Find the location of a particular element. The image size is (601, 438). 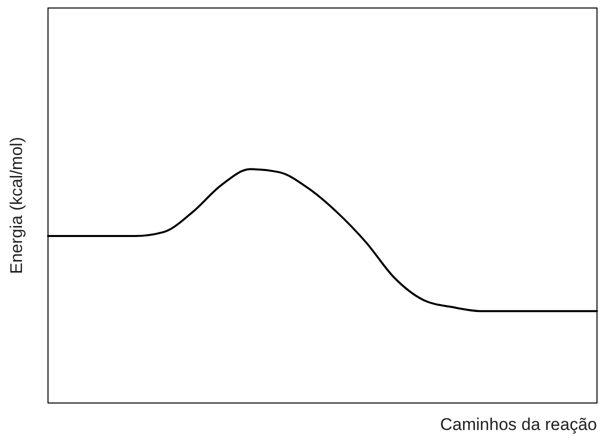

x-axis-title: Caminhos da reação is located at coordinates (518, 424).